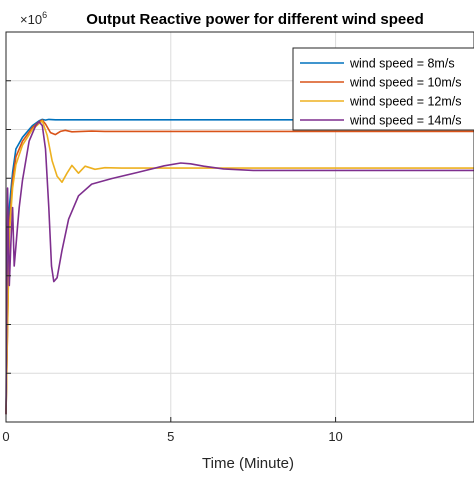 Image resolution: width=474 pixels, height=479 pixels. What do you see at coordinates (33, 18) in the screenshot?
I see `y-exponent-label: ×10⁶` at bounding box center [33, 18].